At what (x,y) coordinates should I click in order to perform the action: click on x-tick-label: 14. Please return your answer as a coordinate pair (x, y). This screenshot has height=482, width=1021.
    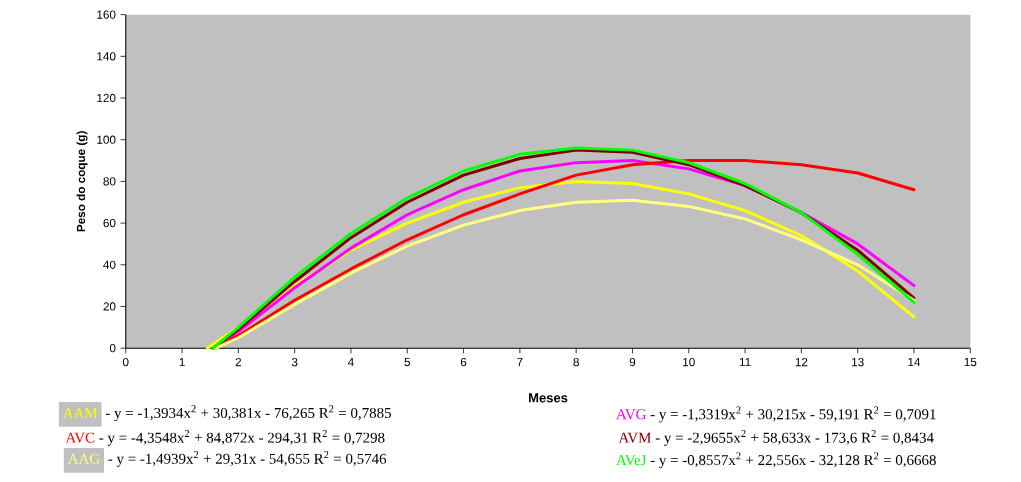
    Looking at the image, I should click on (914, 362).